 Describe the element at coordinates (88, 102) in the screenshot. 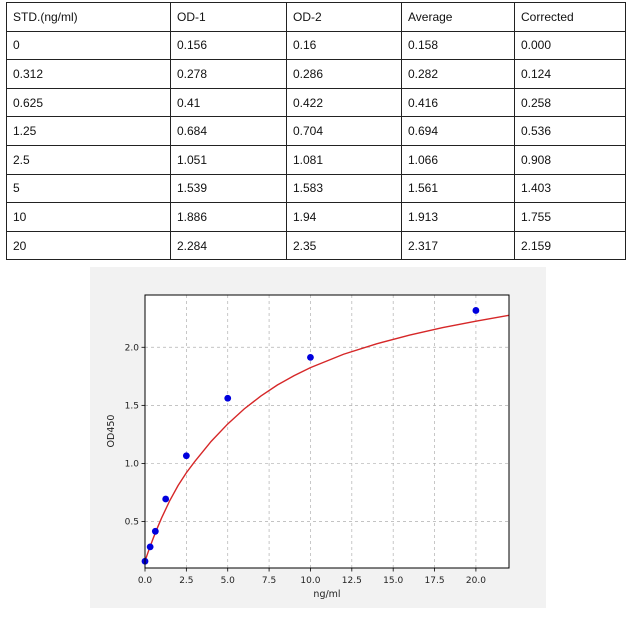

I see `cell-std: 0.625` at that location.